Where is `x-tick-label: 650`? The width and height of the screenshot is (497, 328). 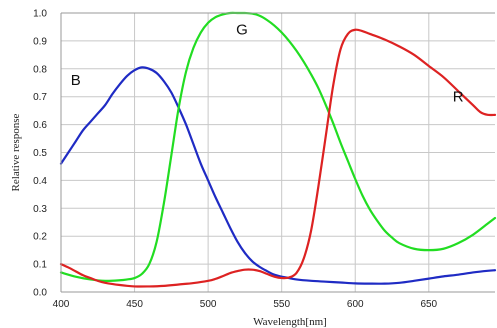
x-tick-label: 650 is located at coordinates (428, 304).